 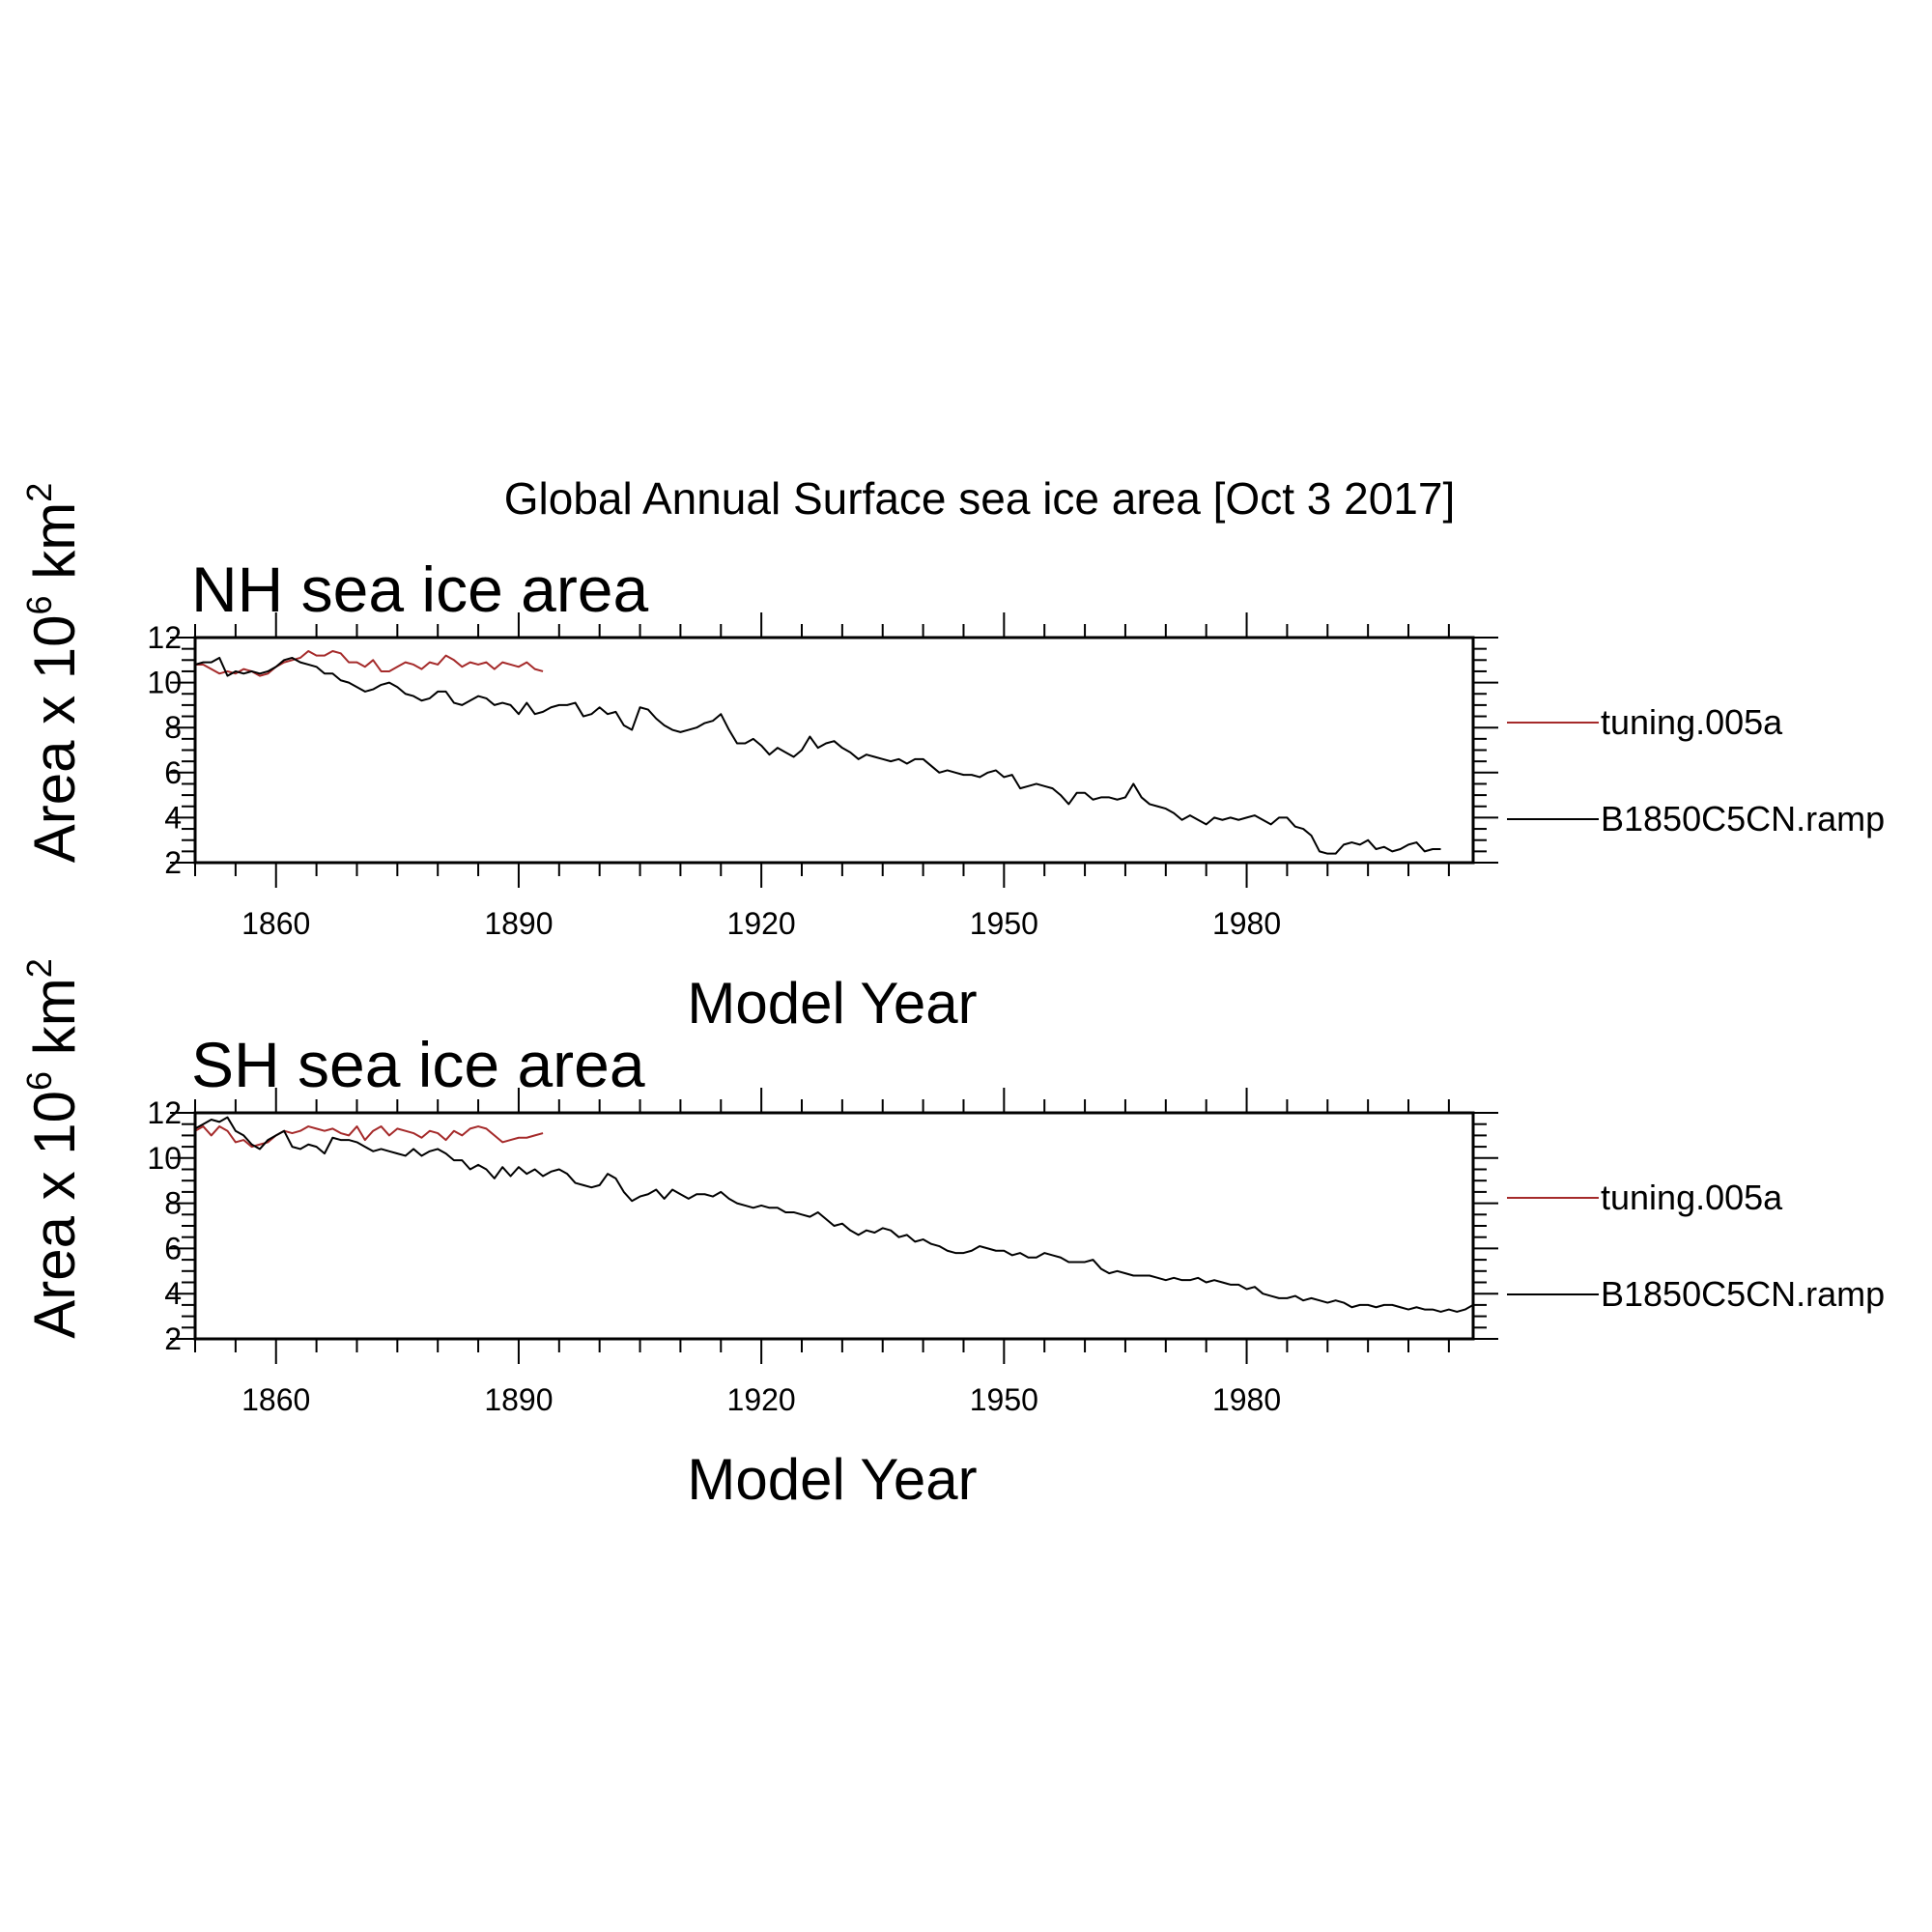 What do you see at coordinates (418, 1064) in the screenshot?
I see `panel-title: SH sea ice area` at bounding box center [418, 1064].